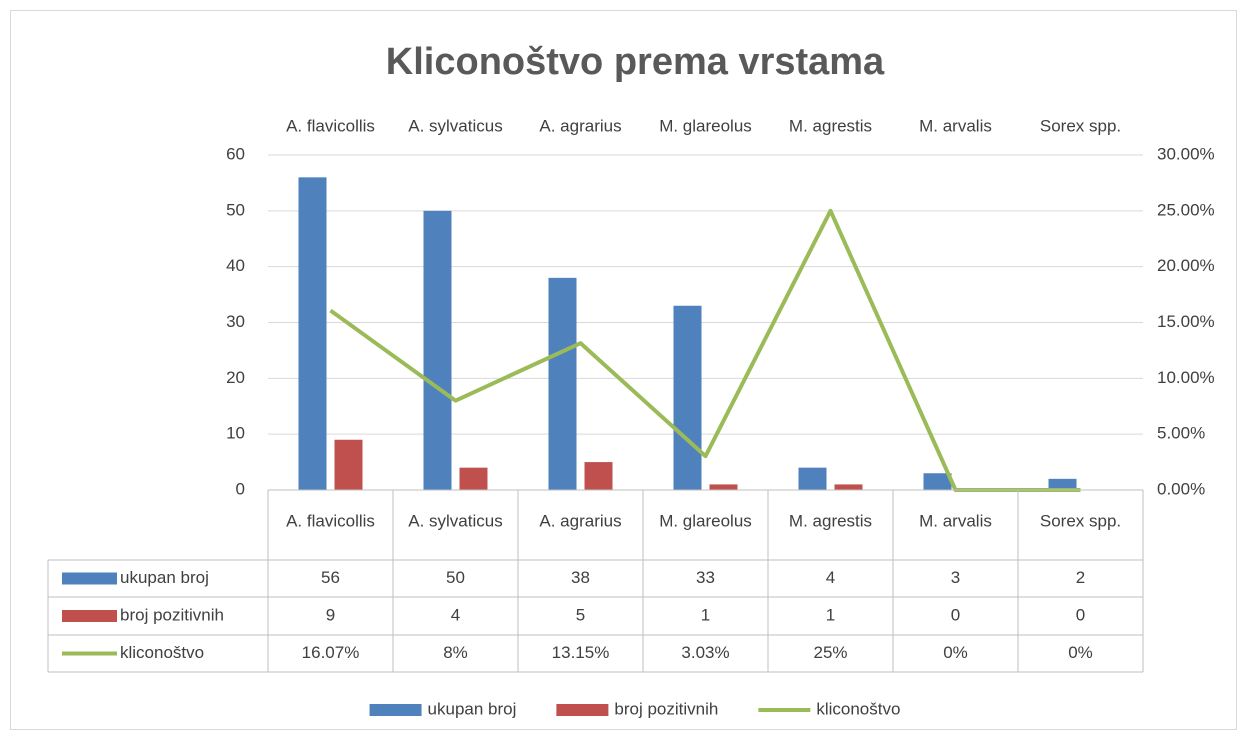  What do you see at coordinates (235, 209) in the screenshot?
I see `y-tick-label: 50` at bounding box center [235, 209].